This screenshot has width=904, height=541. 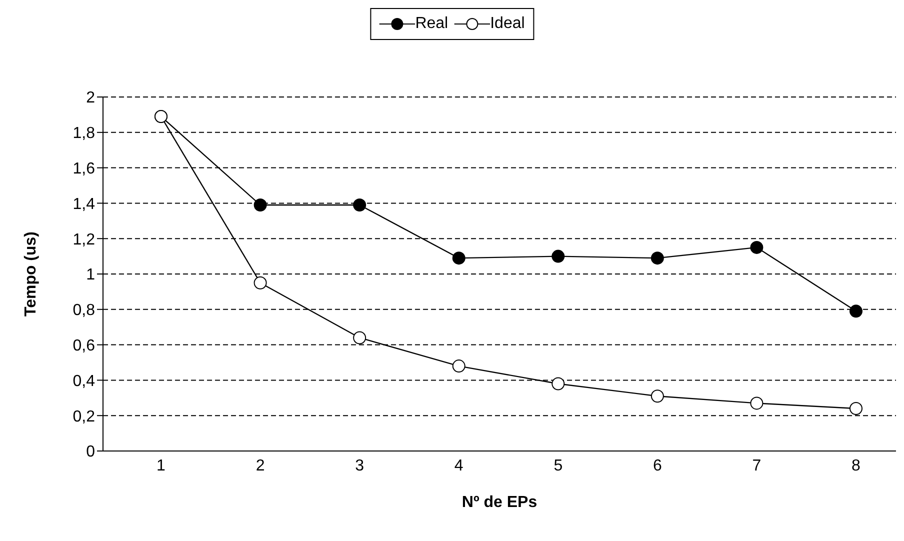 I want to click on legend-label: Real, so click(x=431, y=23).